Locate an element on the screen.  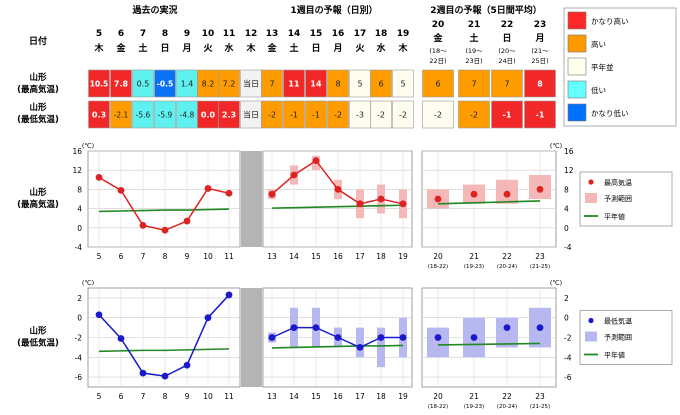
min-cell: -5.9 is located at coordinates (165, 115).